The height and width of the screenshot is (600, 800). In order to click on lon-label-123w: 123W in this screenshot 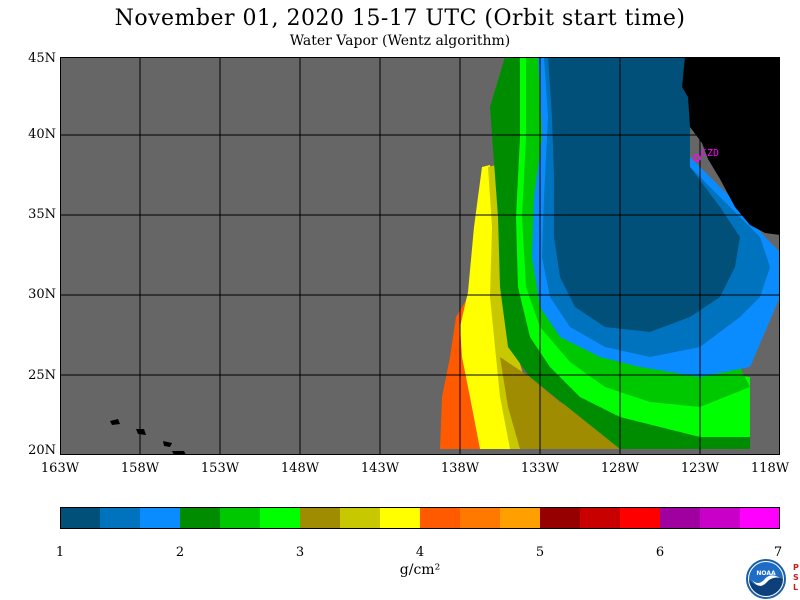, I will do `click(700, 468)`.